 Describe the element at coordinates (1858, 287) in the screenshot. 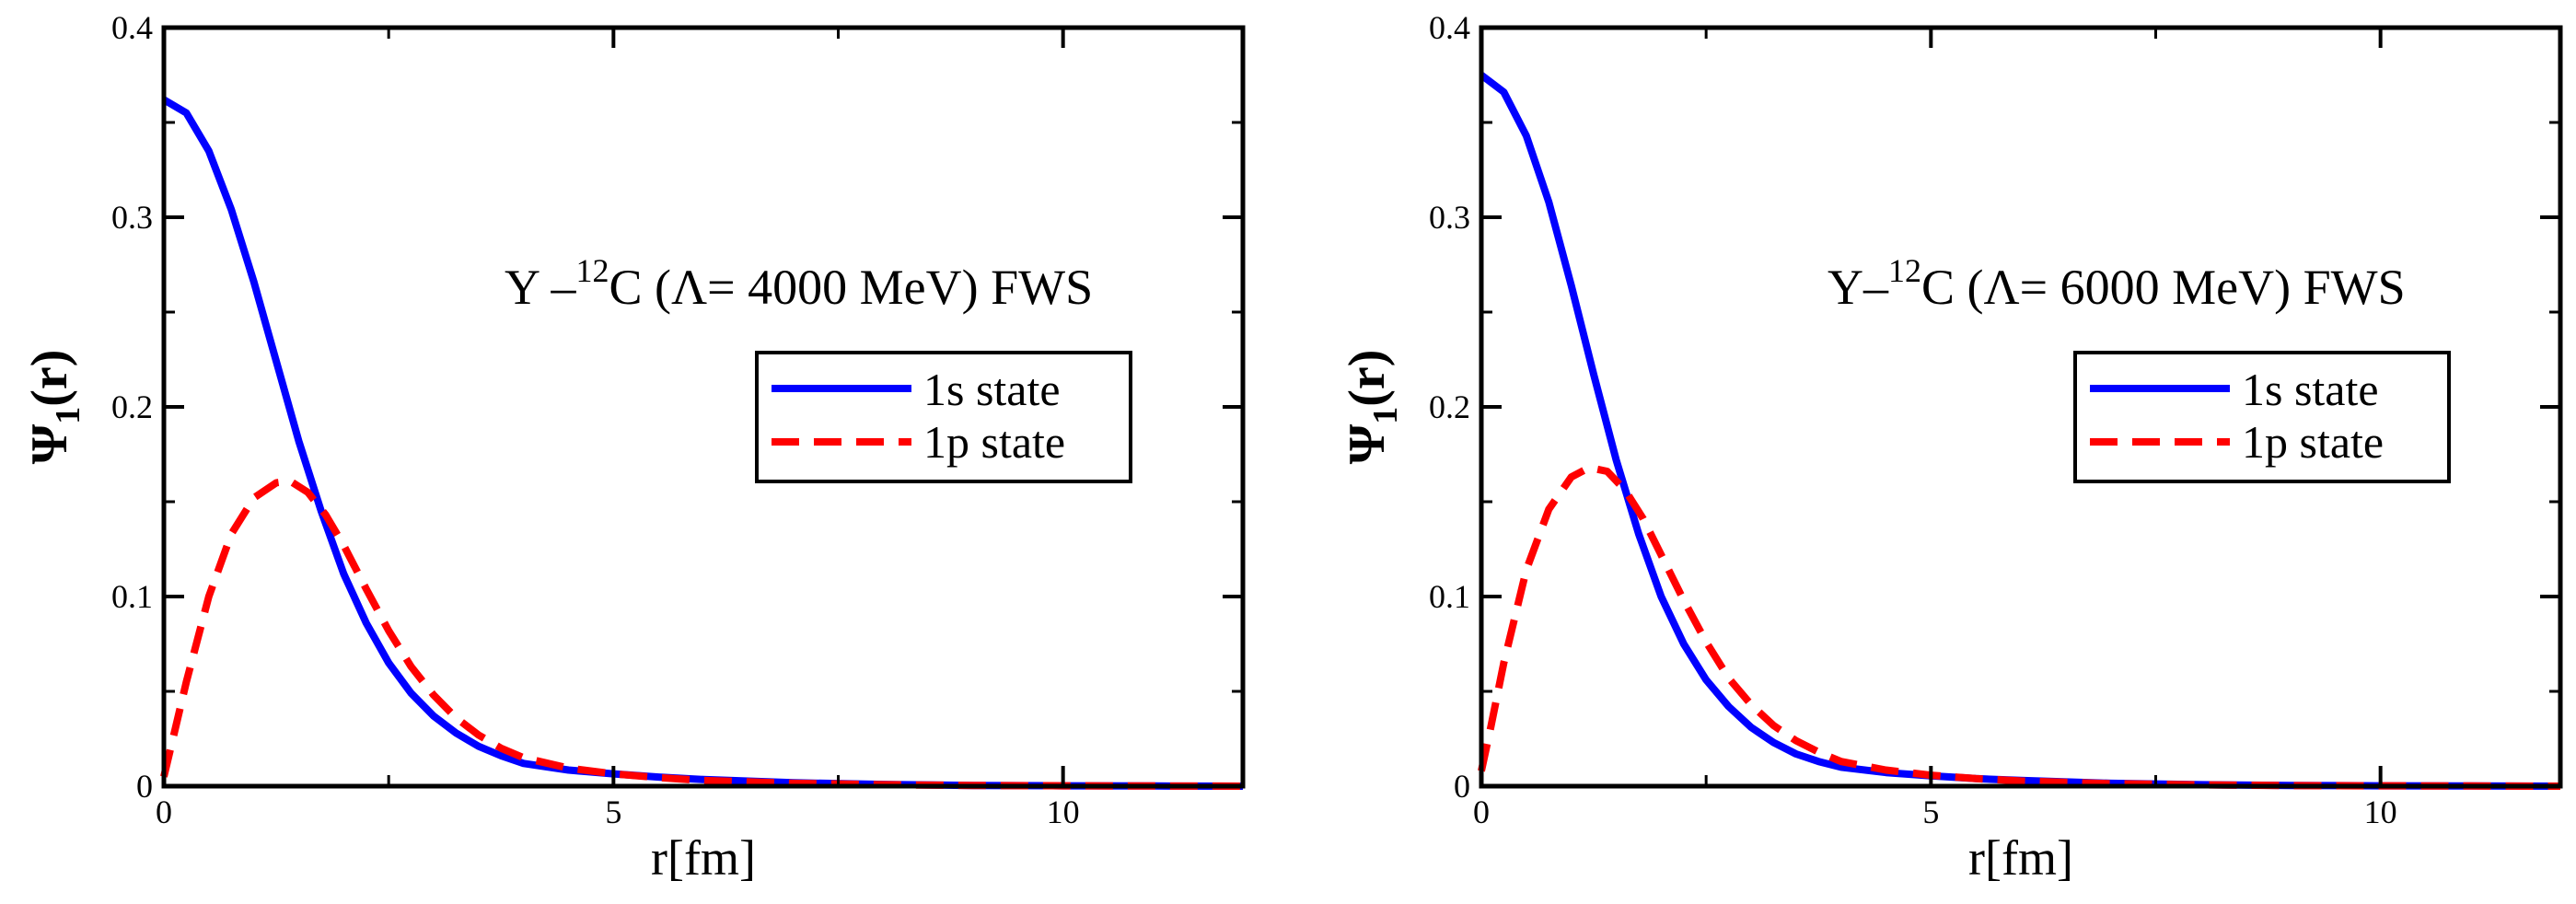

I see `right-annotation-prefix: Y–` at that location.